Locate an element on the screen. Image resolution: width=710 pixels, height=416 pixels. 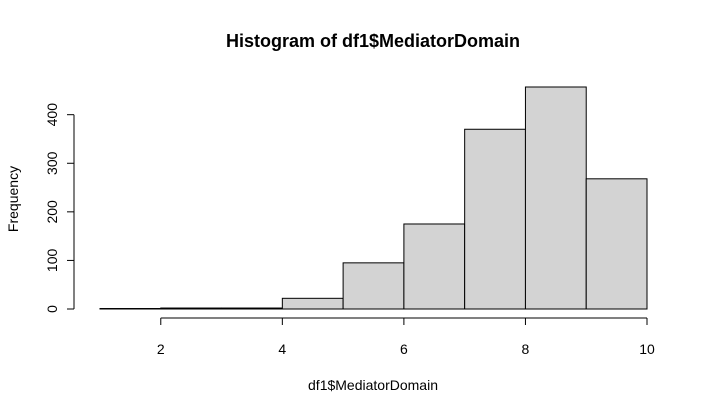
x-tick-label-6: 6 is located at coordinates (404, 349).